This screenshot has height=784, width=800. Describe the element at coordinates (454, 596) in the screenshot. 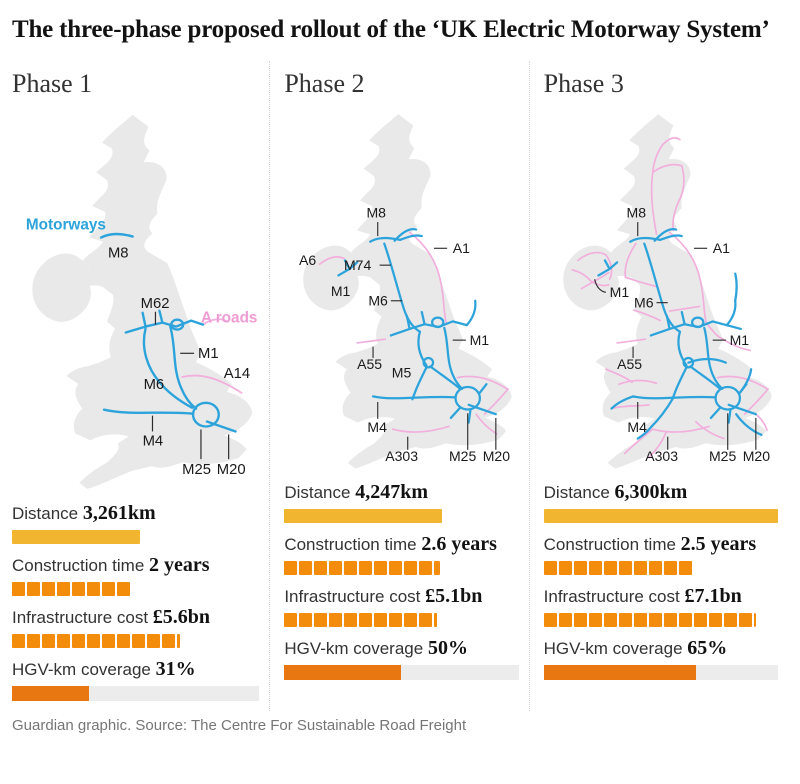

I see `stat-cost-value: £5.1bn` at that location.